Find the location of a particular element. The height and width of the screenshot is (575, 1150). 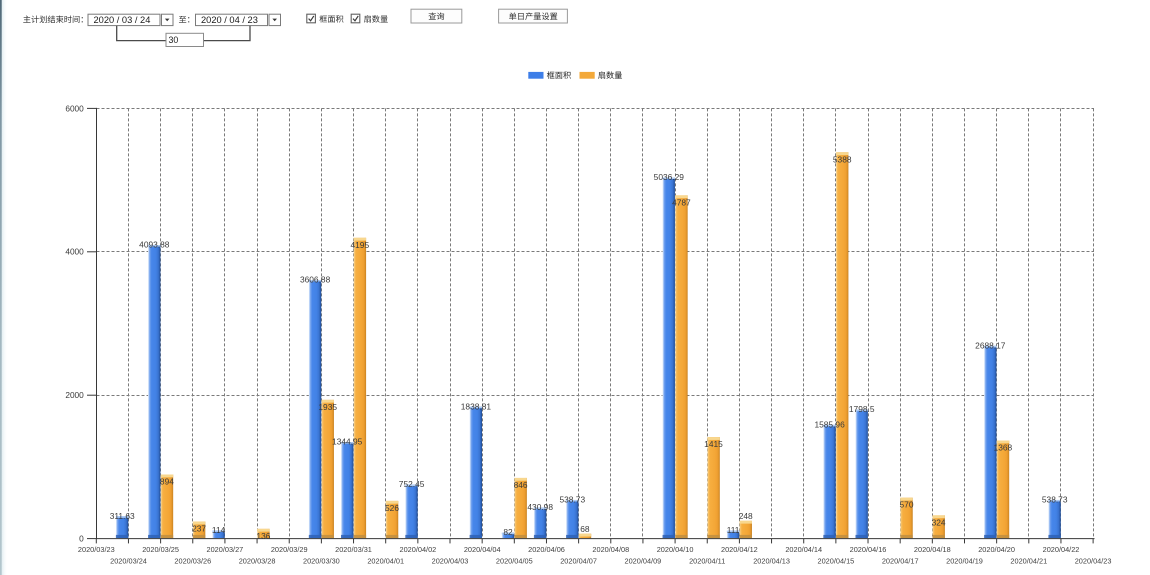

svg-text: 2020/04/17 is located at coordinates (900, 561).